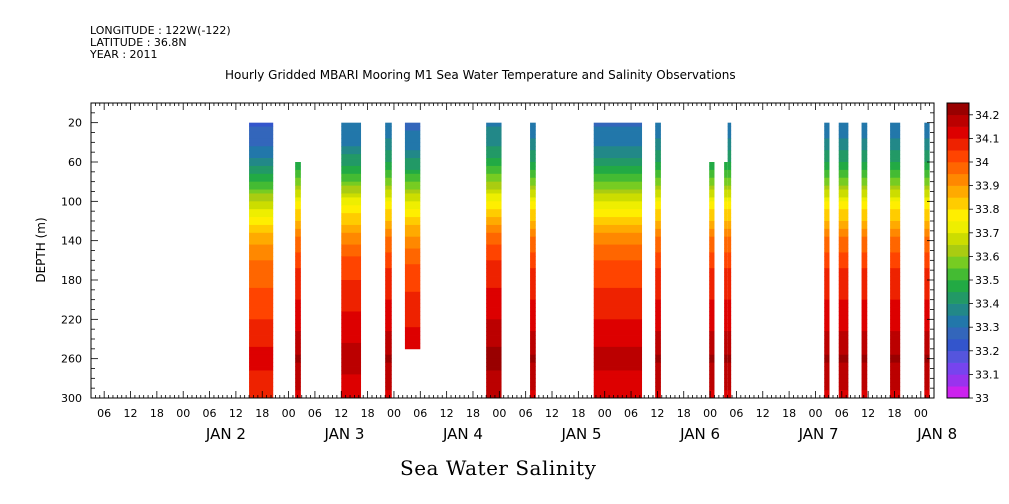 The height and width of the screenshot is (504, 1009). I want to click on colorbar-label: 34.2, so click(987, 115).